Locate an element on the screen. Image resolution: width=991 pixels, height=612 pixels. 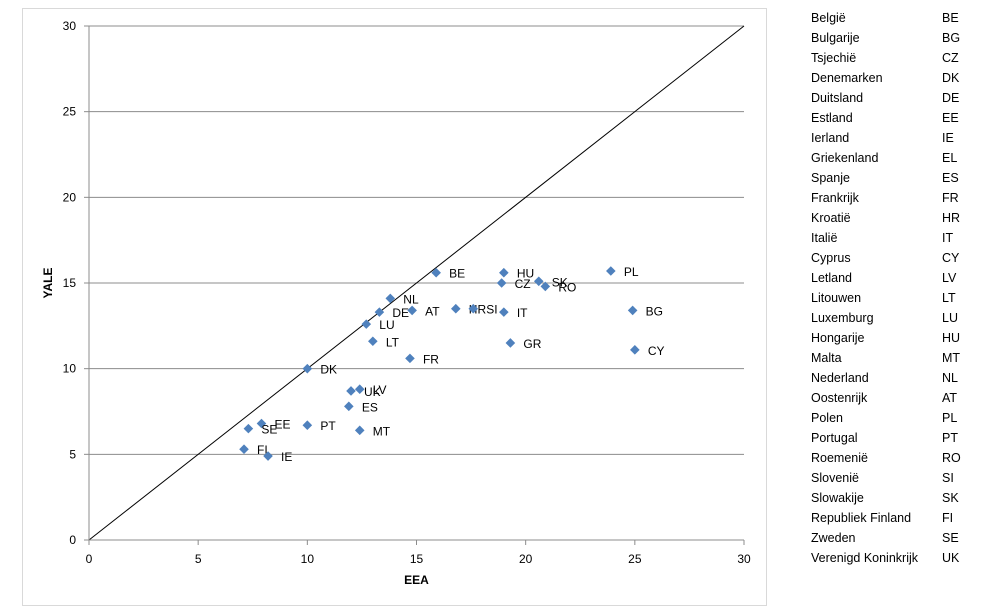
legend-row: Tsjechië CZ is located at coordinates (898, 58).